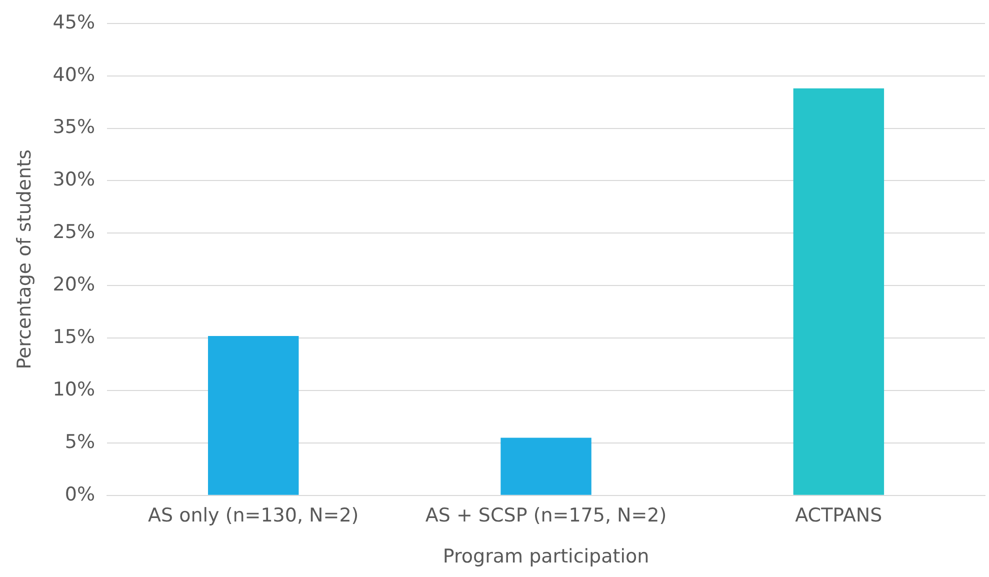 This screenshot has height=577, width=989. Describe the element at coordinates (74, 232) in the screenshot. I see `y-tick-label: 25%` at that location.